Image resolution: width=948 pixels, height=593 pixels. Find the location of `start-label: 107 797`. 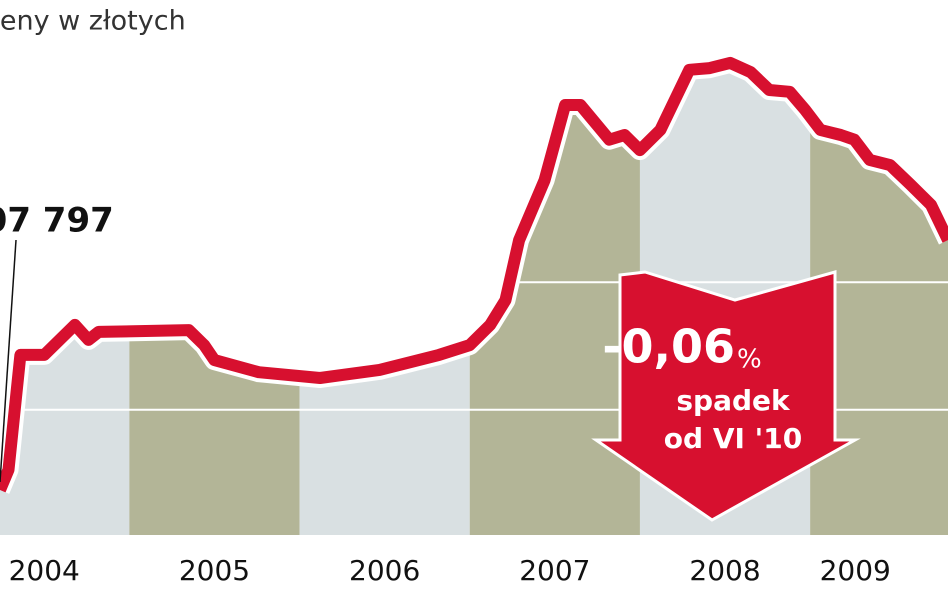

start-label: 107 797 is located at coordinates (57, 221).